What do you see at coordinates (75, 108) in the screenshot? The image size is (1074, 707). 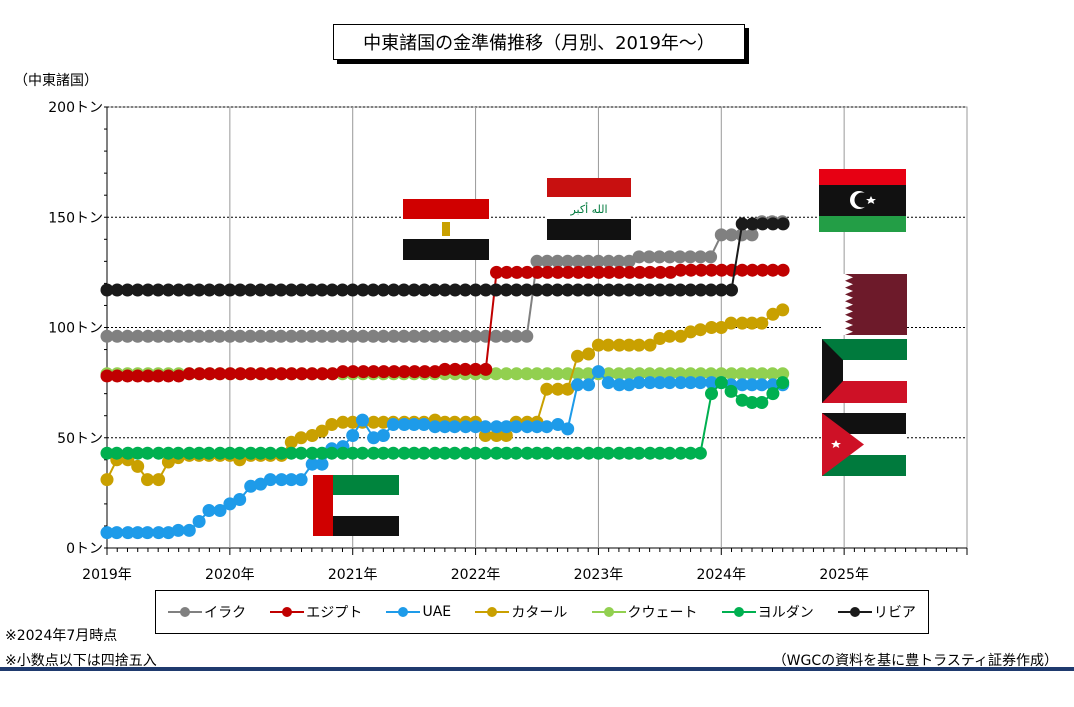 I see `y-tick-label: 200トン` at bounding box center [75, 108].